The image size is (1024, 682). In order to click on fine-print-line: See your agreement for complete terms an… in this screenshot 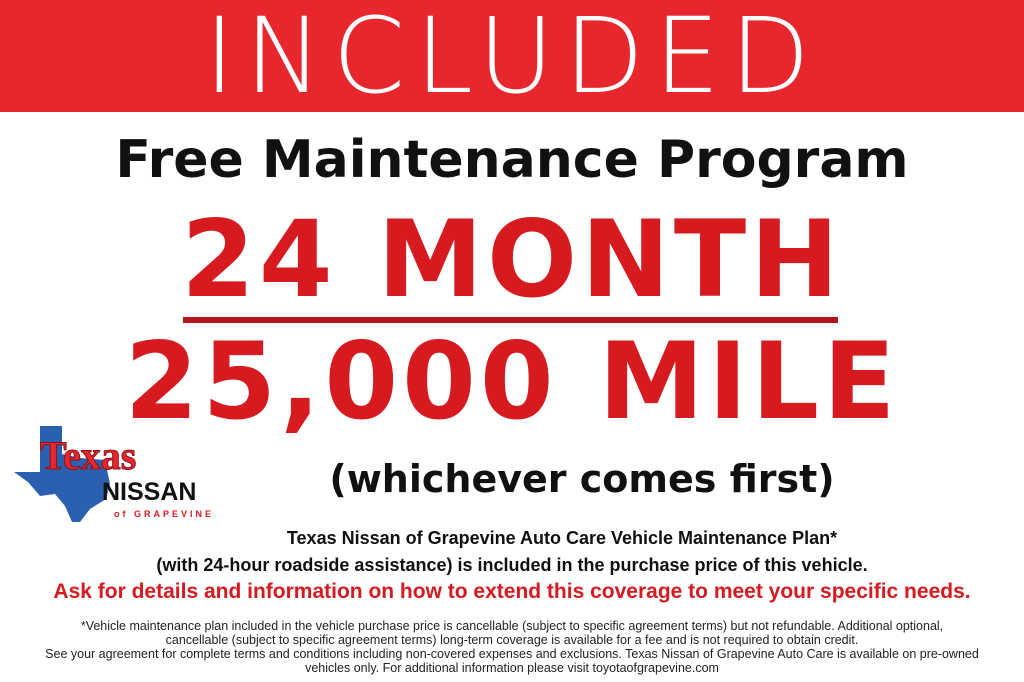, I will do `click(512, 654)`.